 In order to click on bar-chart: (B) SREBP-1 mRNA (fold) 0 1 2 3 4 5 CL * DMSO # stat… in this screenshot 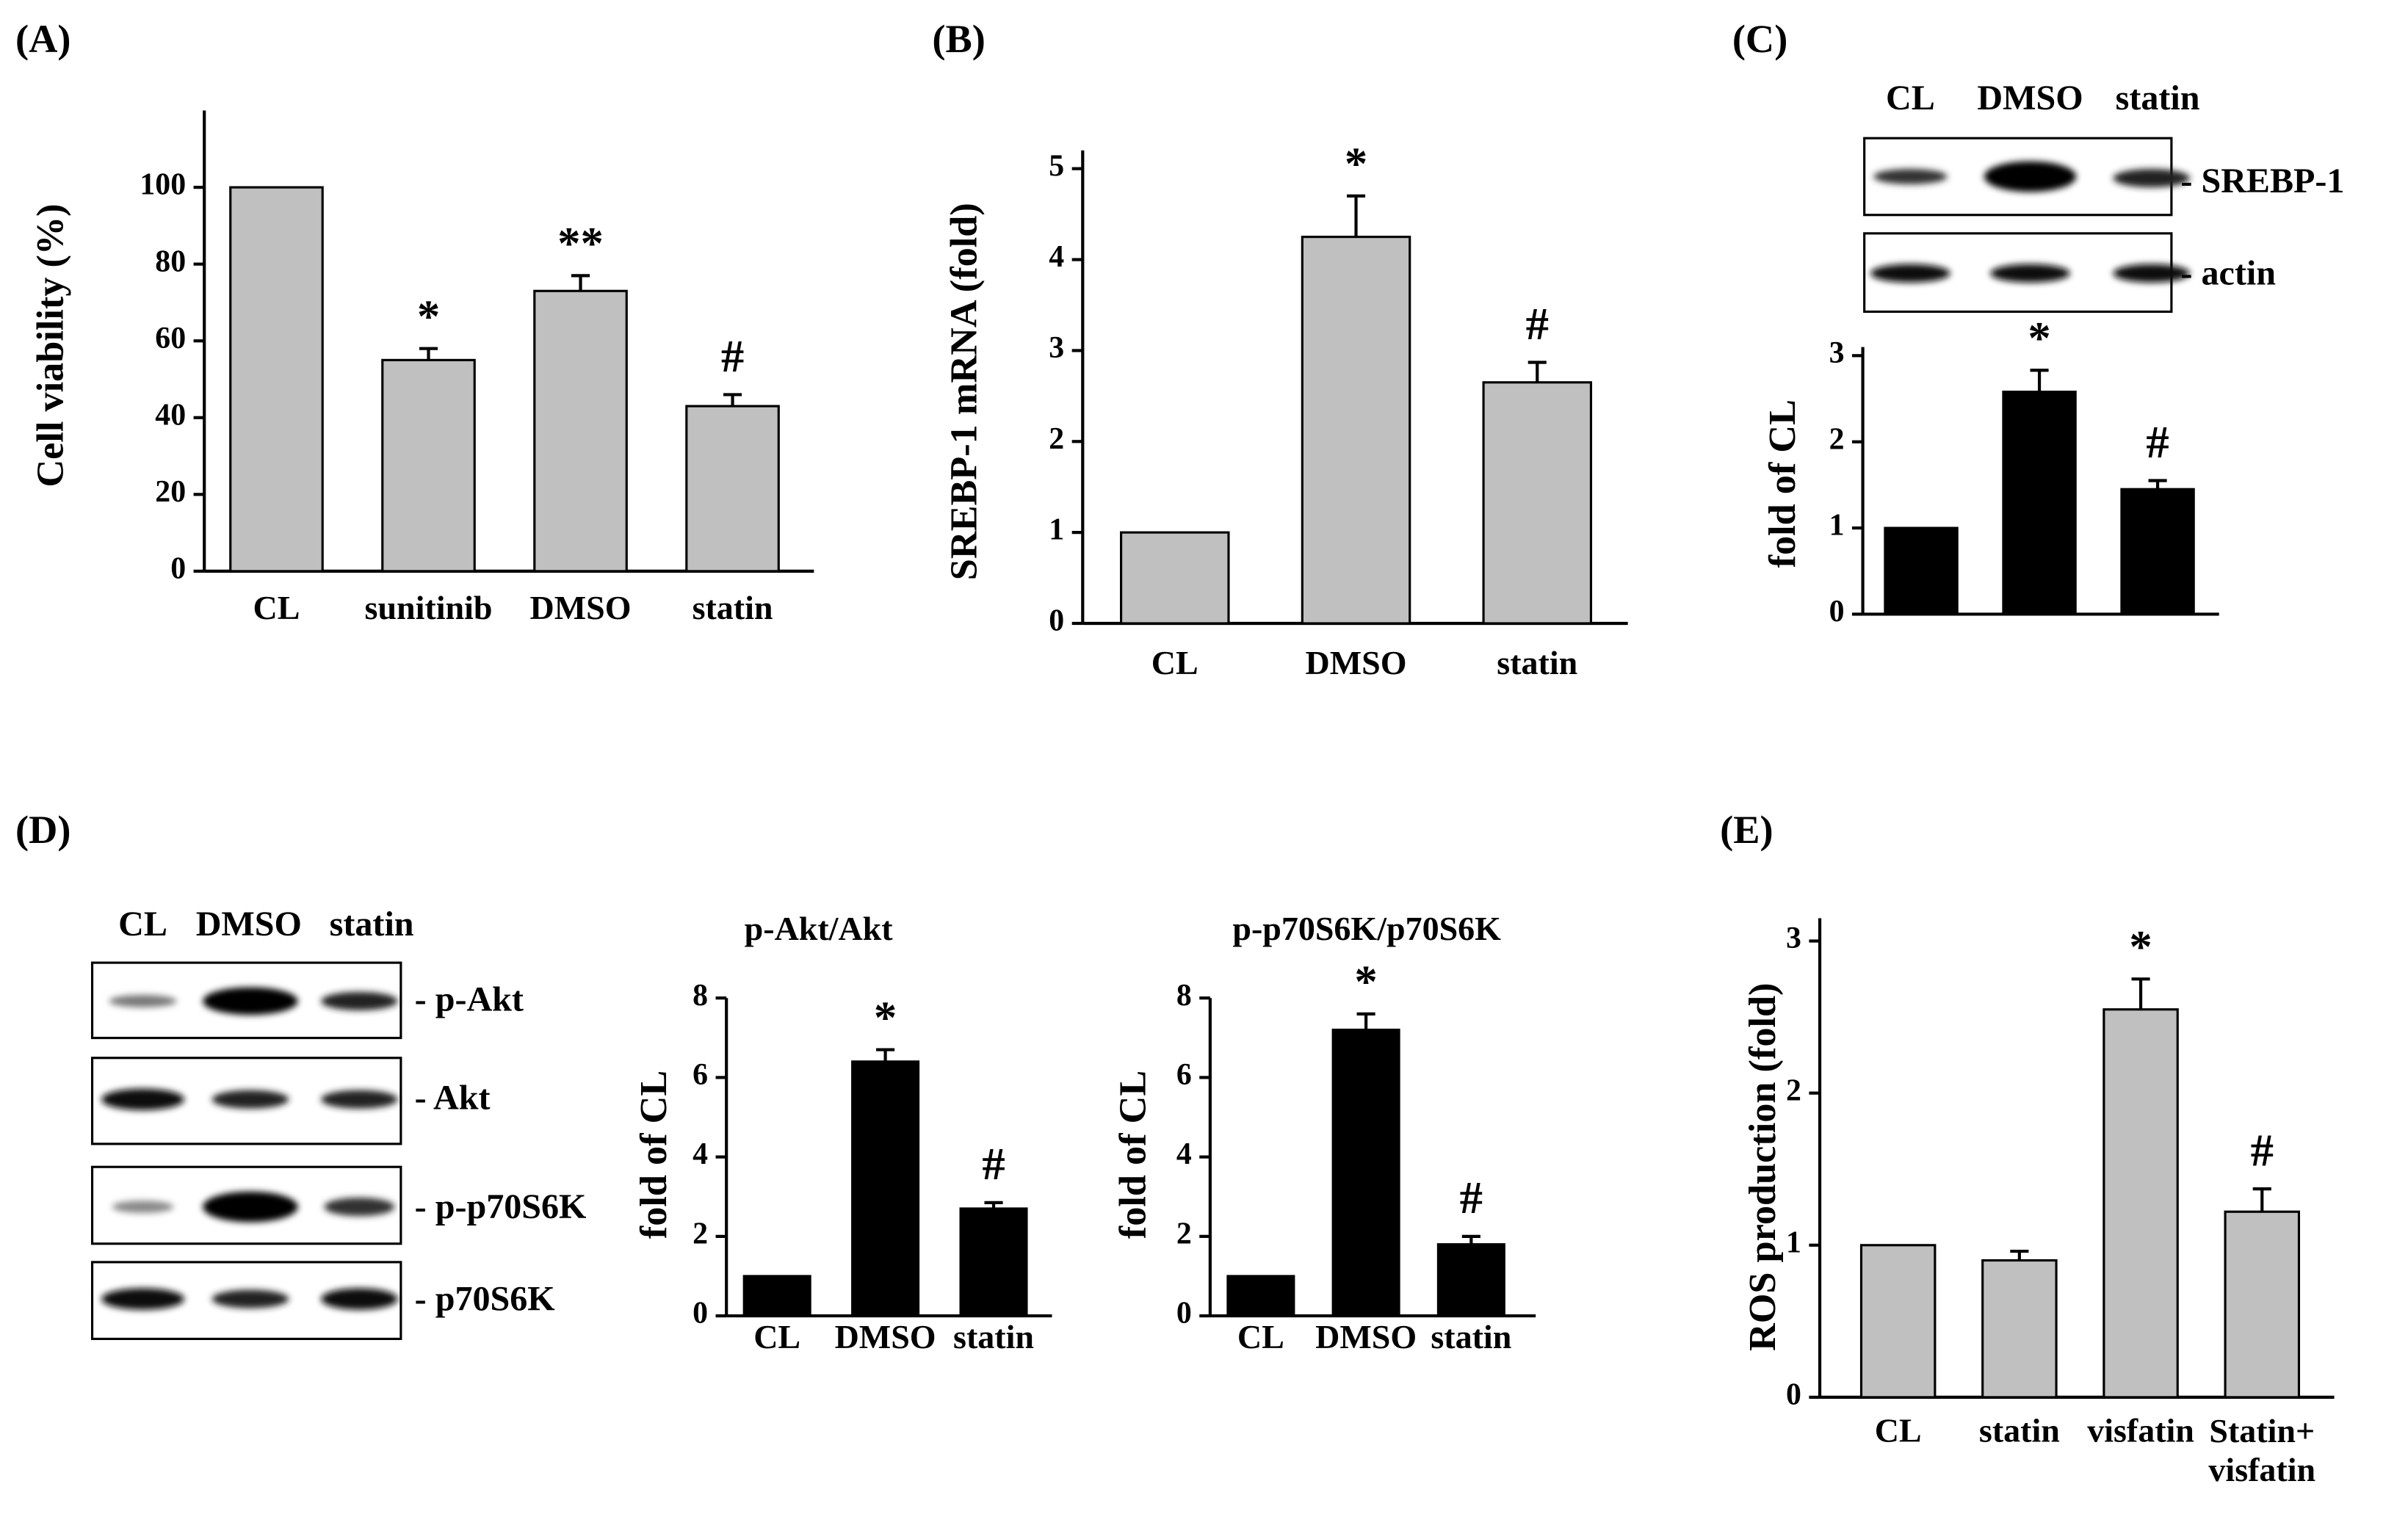, I will do `click(1280, 349)`.